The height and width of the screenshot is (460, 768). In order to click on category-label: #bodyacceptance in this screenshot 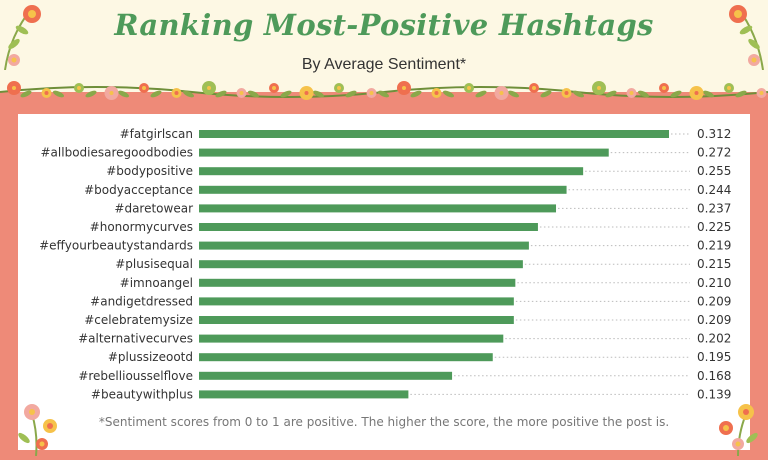, I will do `click(138, 190)`.